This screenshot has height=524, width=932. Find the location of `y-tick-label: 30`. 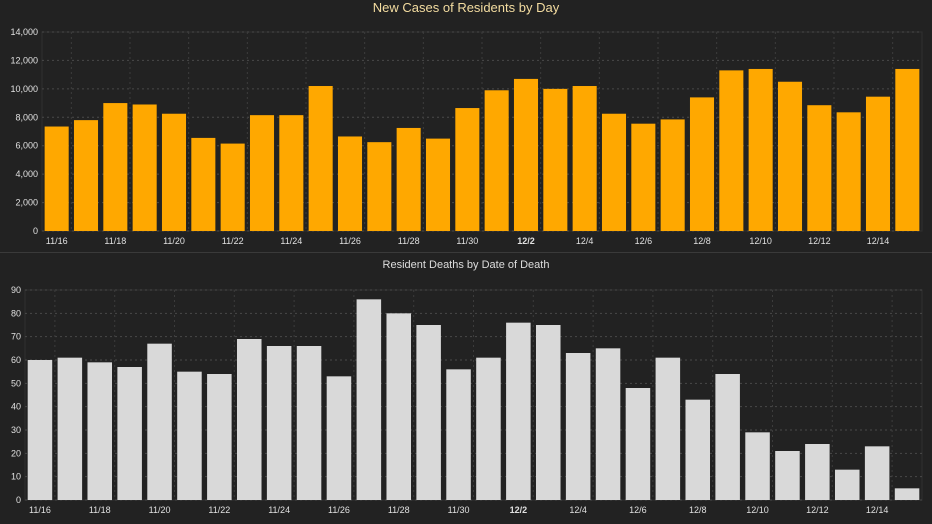

y-tick-label: 30 is located at coordinates (16, 430).